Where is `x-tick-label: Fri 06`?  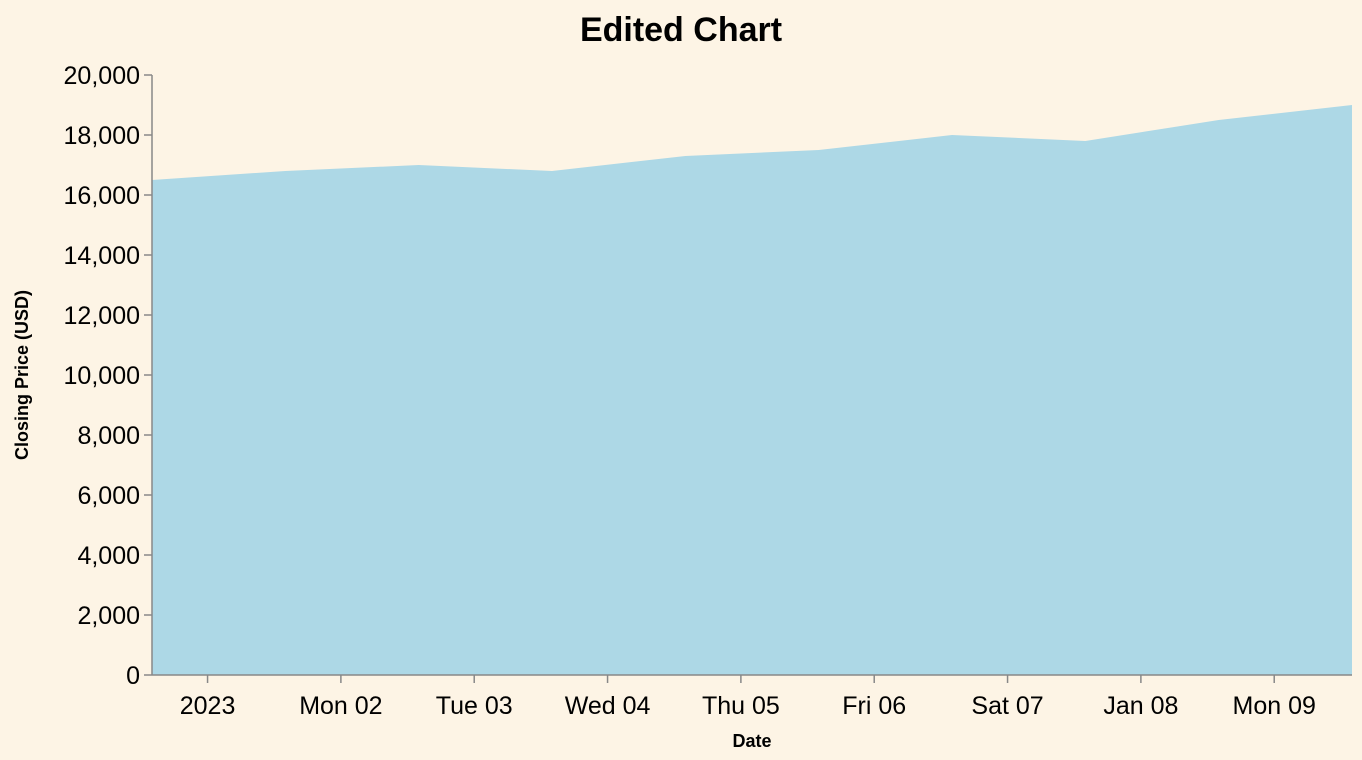 x-tick-label: Fri 06 is located at coordinates (874, 706).